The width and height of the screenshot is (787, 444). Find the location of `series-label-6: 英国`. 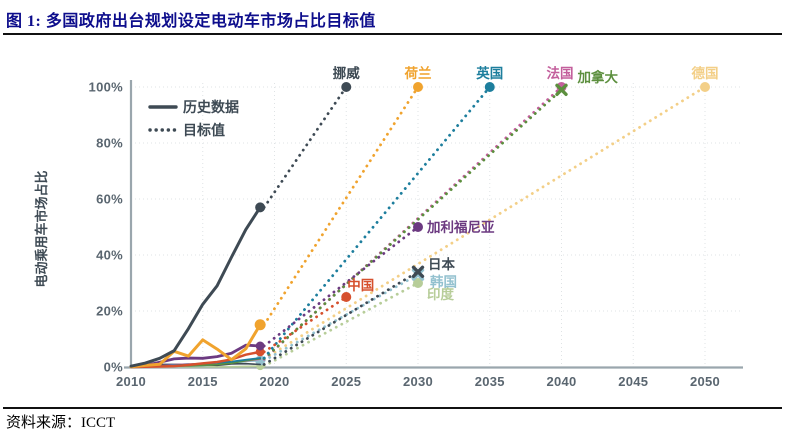

series-label-6: 英国 is located at coordinates (489, 73).